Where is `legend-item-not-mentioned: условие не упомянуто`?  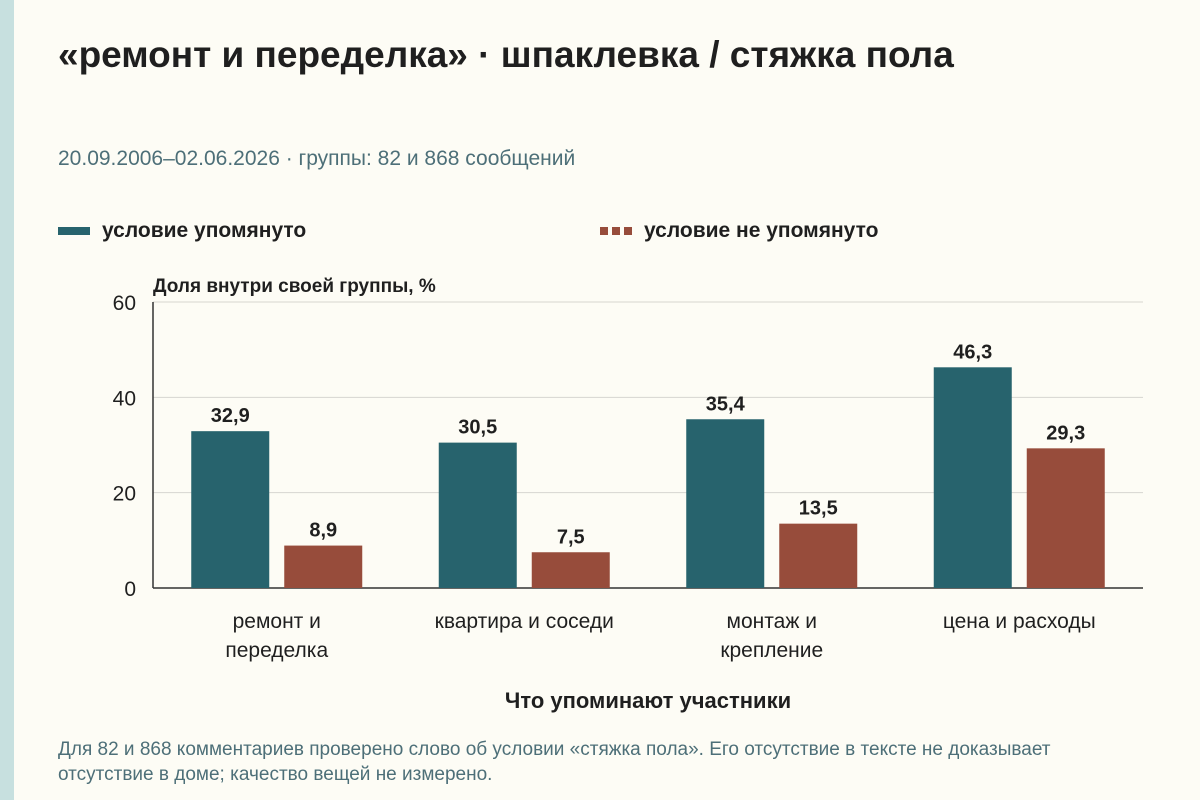 legend-item-not-mentioned: условие не упомянуто is located at coordinates (739, 231).